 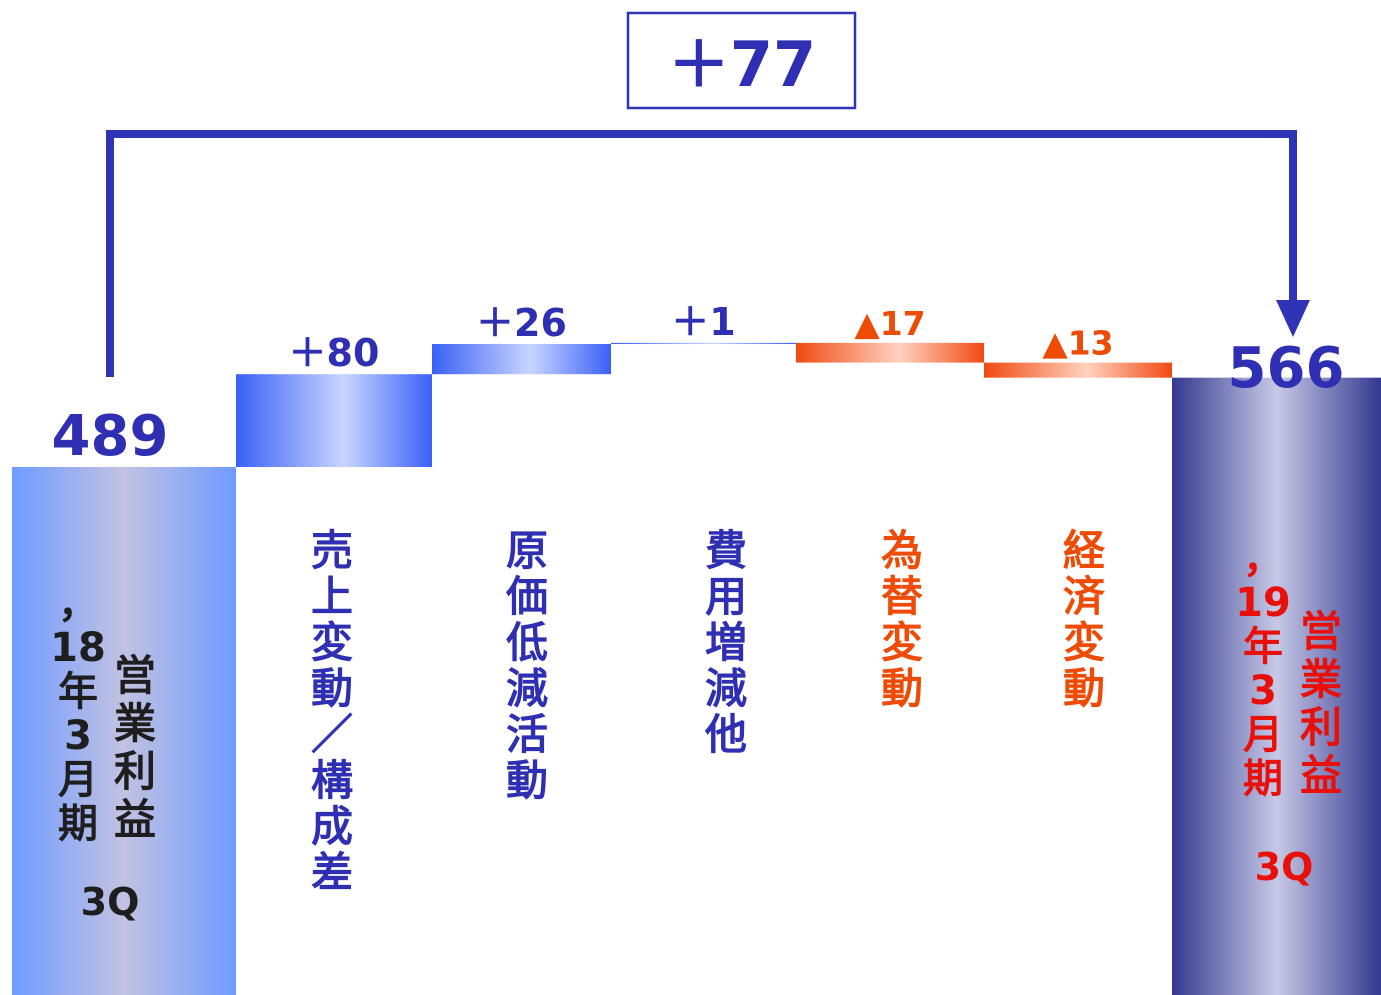 I want to click on step-bar-cost-reduction, so click(x=521, y=359).